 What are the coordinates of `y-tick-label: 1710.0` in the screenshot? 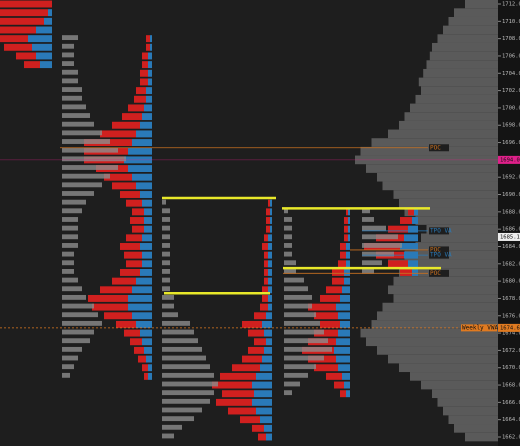 It's located at (511, 22).